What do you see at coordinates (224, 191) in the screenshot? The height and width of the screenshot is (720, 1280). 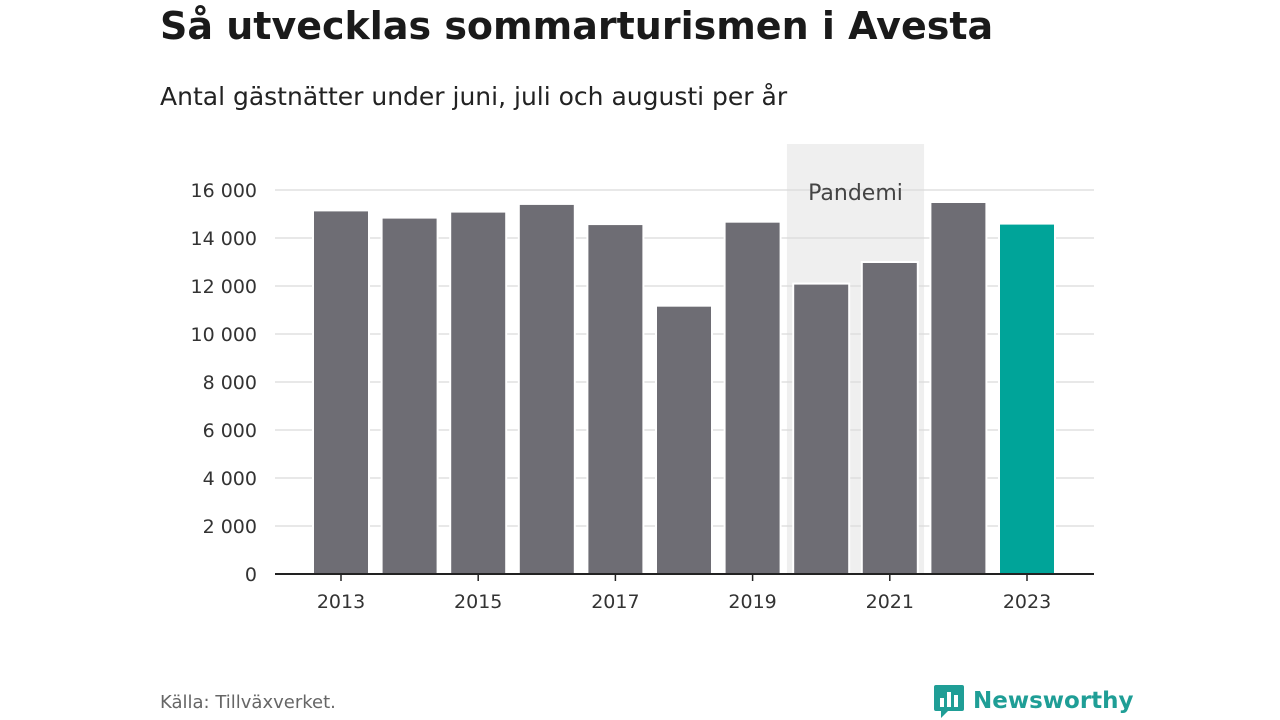 I see `y-tick-label: 16 000` at bounding box center [224, 191].